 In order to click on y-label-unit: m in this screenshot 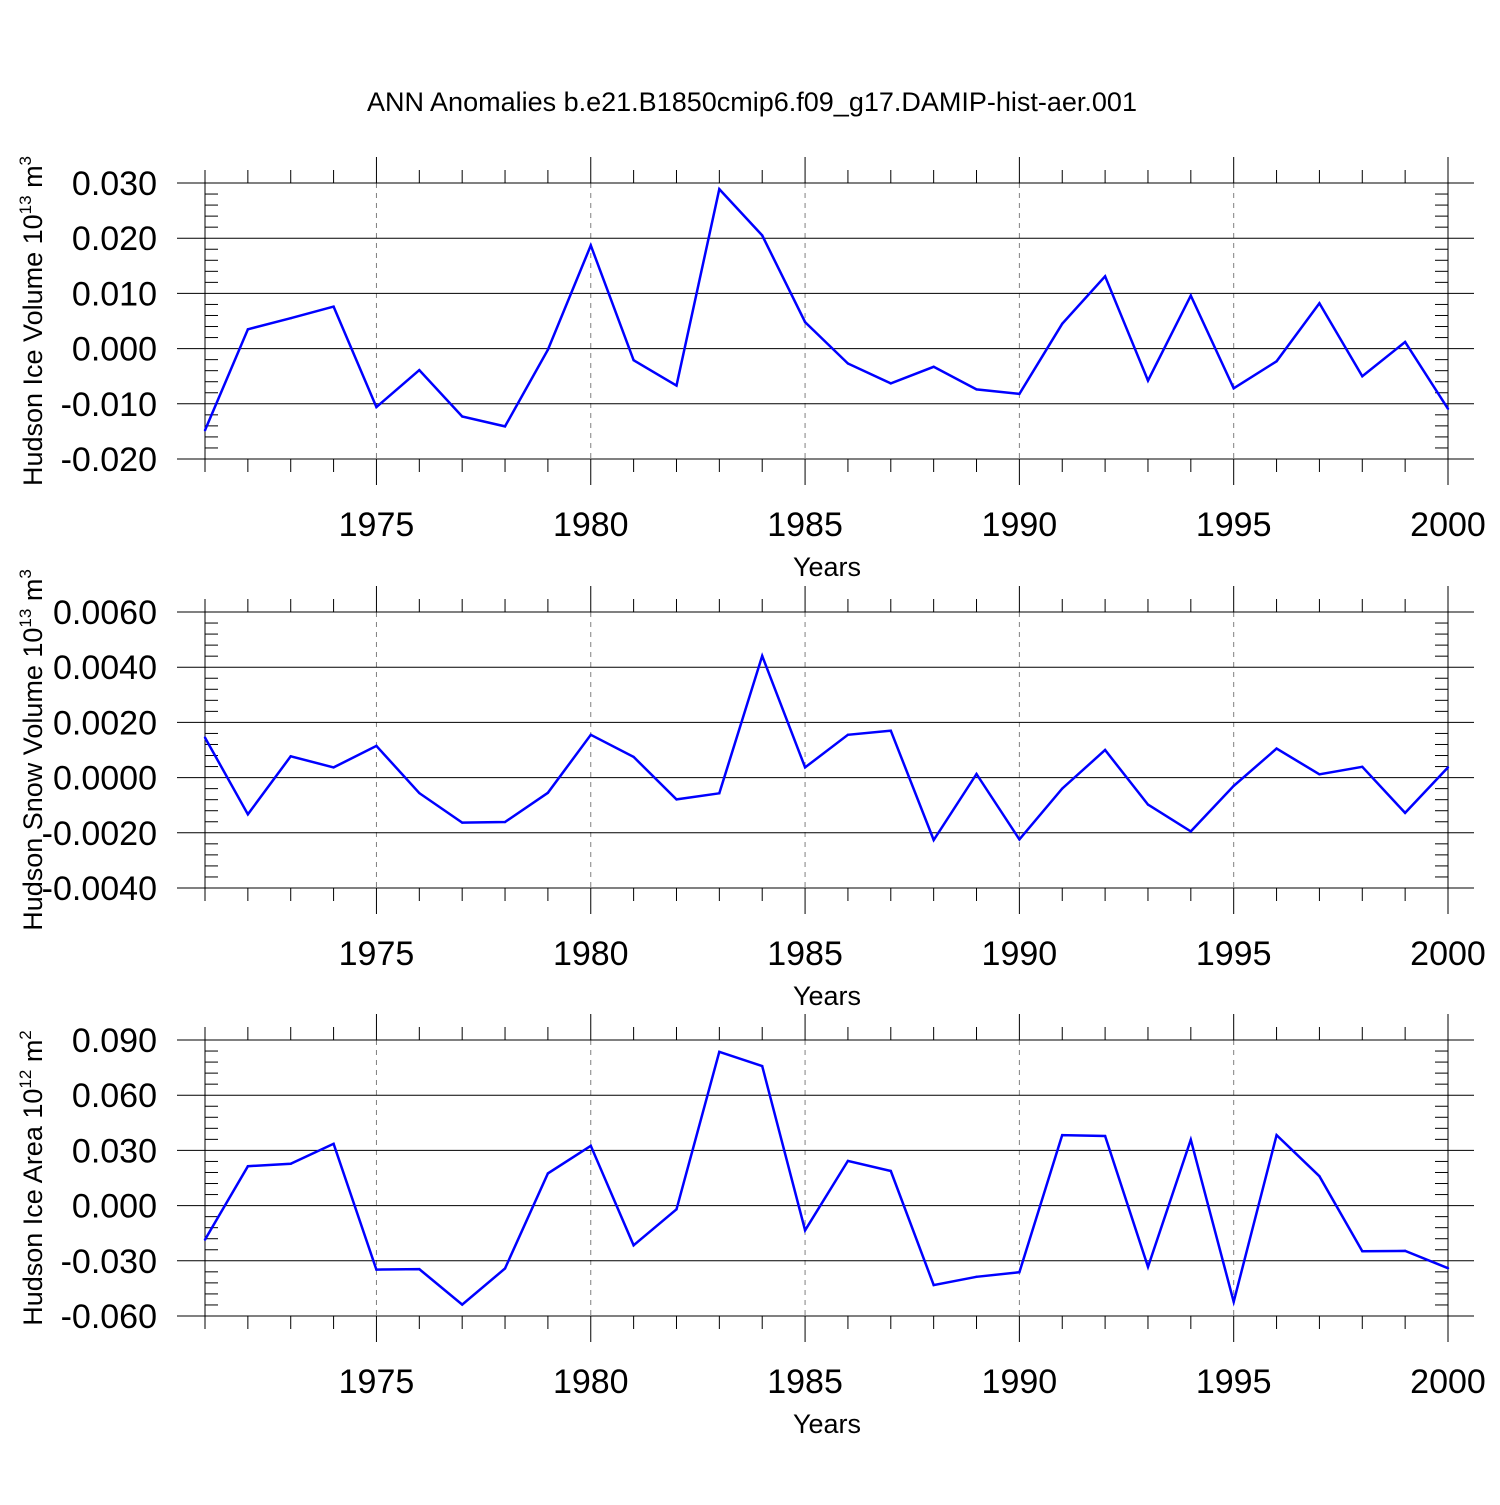, I will do `click(33, 180)`.